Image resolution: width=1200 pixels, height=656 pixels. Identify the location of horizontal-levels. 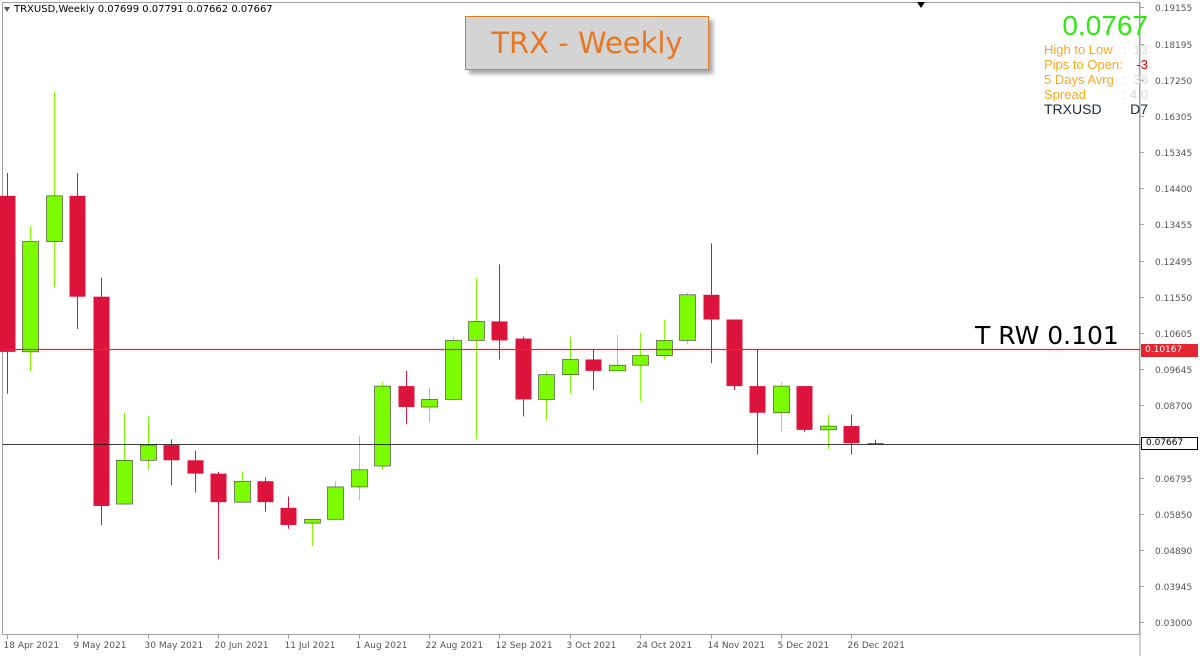
(571, 396).